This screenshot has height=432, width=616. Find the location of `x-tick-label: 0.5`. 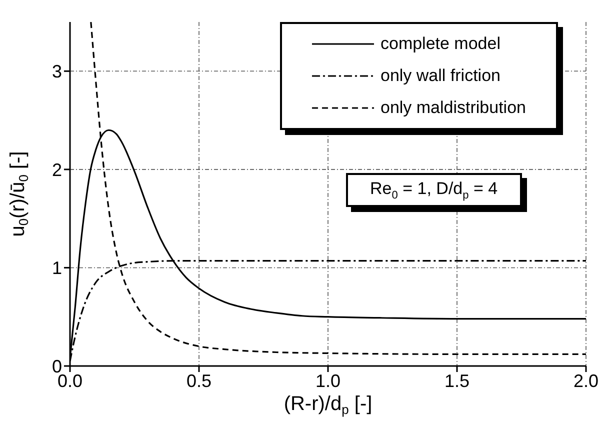

x-tick-label: 0.5 is located at coordinates (199, 380).